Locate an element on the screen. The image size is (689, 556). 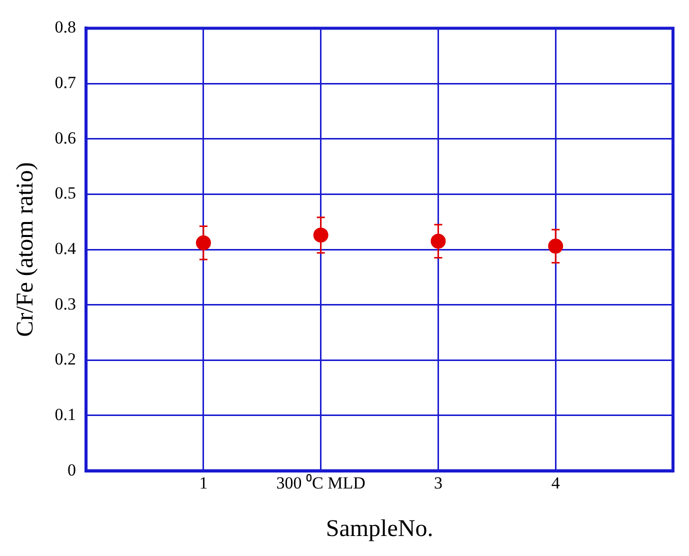
x-tick-label: 1 is located at coordinates (203, 482).